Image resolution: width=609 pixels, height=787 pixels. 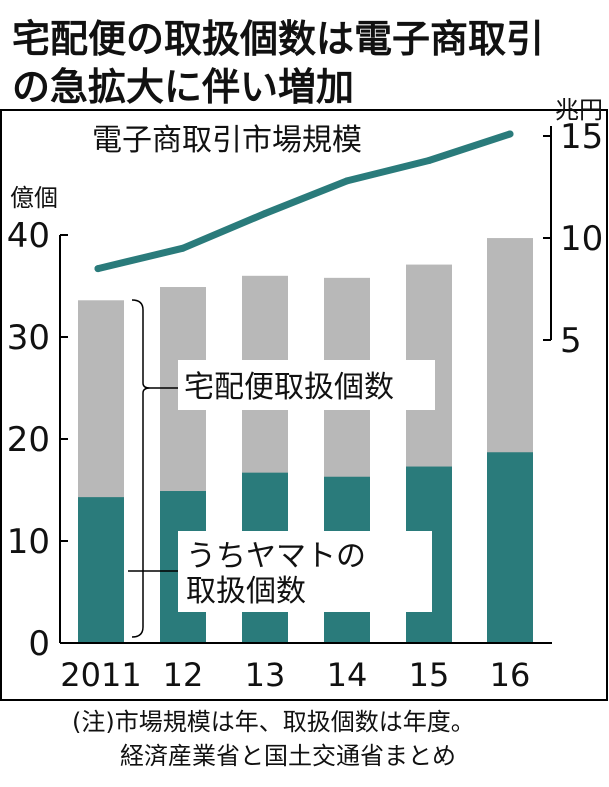 I want to click on left-tick-labels: 0 10 20 30 40, so click(x=28, y=440).